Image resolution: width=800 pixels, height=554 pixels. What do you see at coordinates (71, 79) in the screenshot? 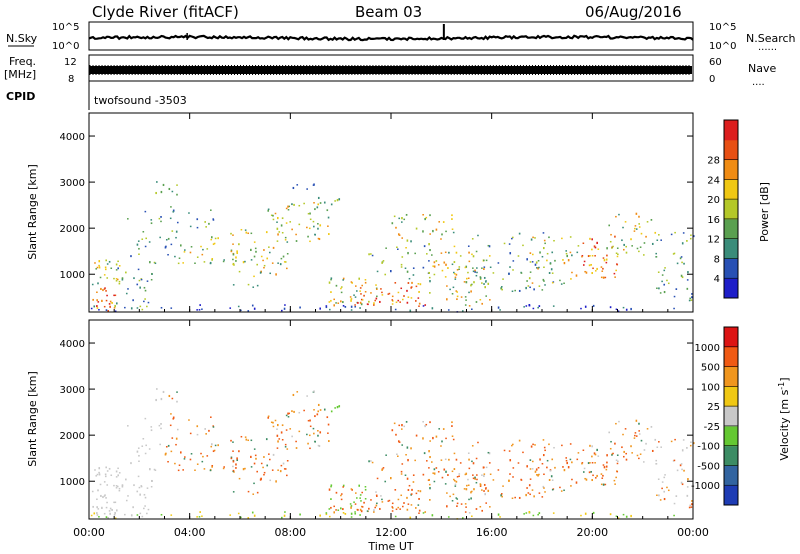
I see `freq-tick-bottom: 8` at bounding box center [71, 79].